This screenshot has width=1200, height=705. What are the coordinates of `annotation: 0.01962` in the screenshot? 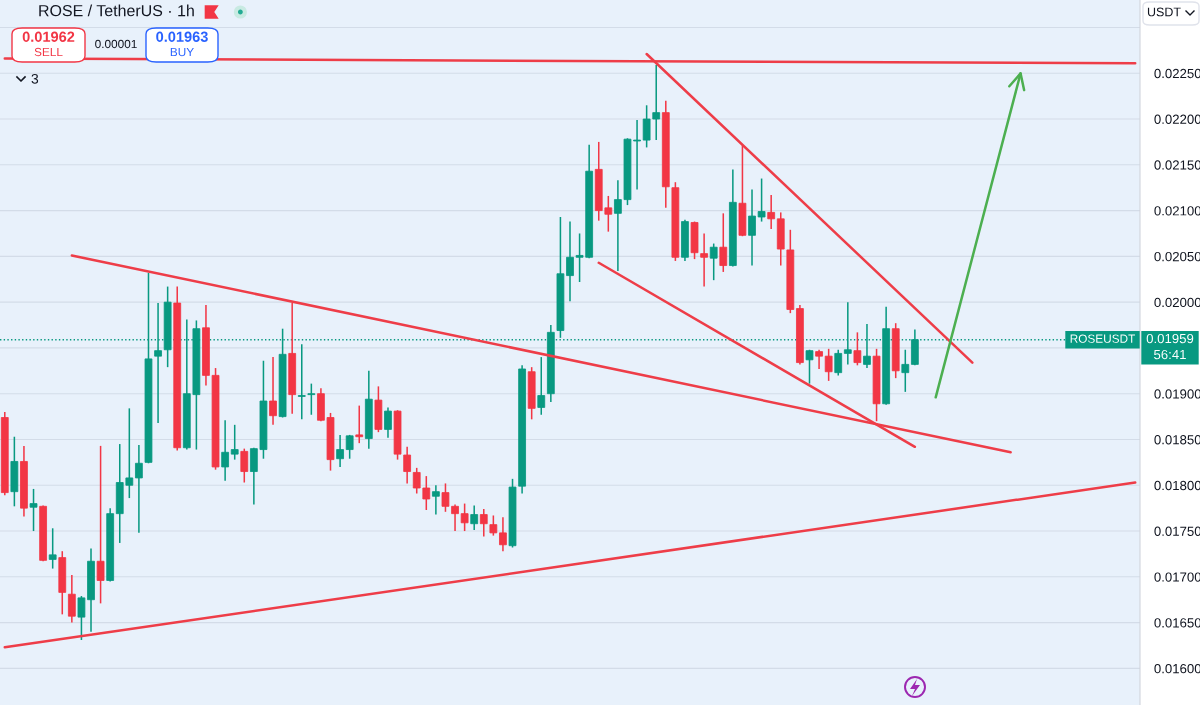 It's located at (48, 36).